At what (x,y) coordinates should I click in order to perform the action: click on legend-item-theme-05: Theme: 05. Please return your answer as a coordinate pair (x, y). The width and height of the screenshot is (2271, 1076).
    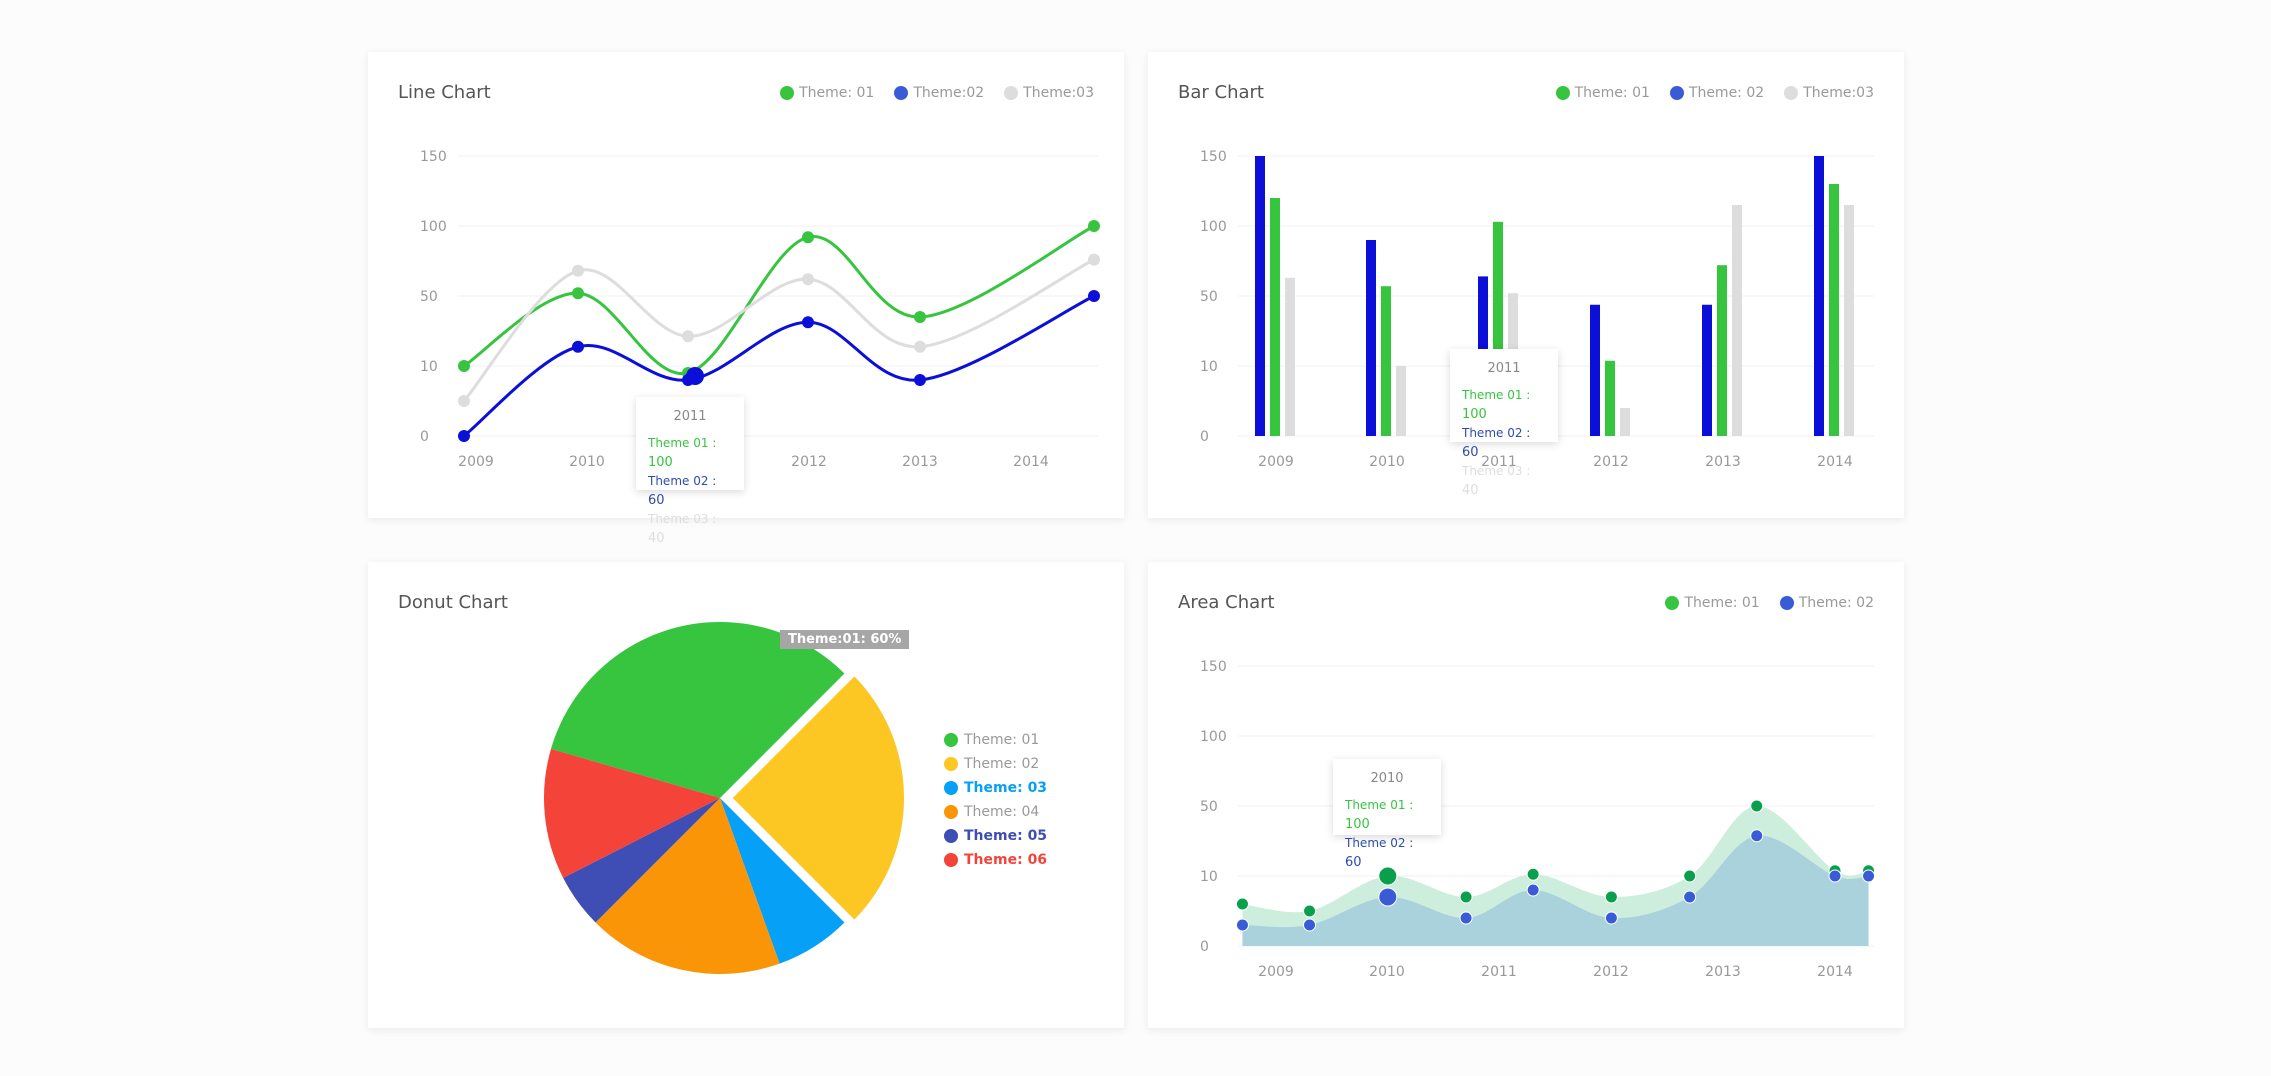
    Looking at the image, I should click on (995, 836).